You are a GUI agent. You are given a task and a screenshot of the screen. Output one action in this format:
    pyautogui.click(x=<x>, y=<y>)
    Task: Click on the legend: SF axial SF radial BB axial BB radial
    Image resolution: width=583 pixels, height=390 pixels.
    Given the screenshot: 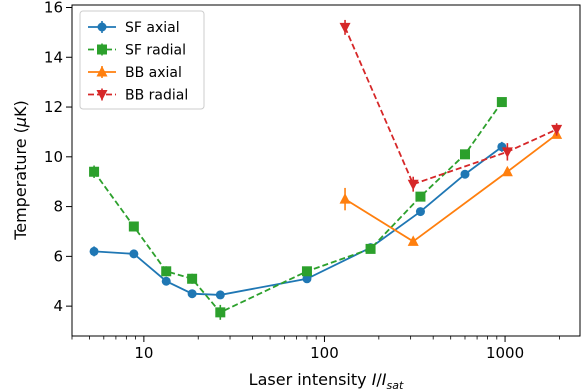 What is the action you would take?
    pyautogui.click(x=142, y=60)
    